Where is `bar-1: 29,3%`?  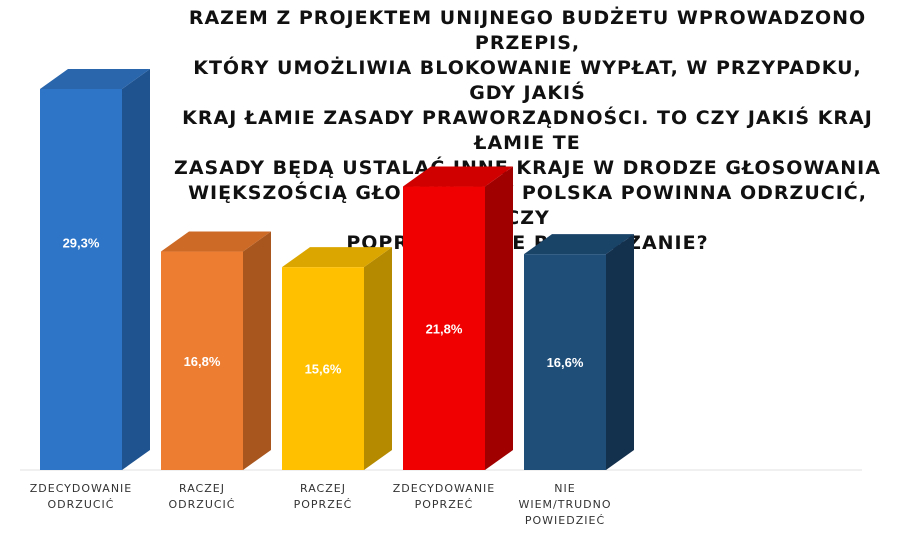 bar-1: 29,3% is located at coordinates (95, 269).